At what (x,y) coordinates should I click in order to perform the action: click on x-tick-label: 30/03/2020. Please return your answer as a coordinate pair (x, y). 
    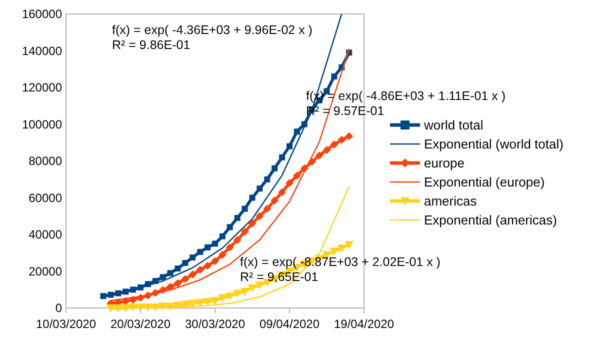
    Looking at the image, I should click on (215, 324).